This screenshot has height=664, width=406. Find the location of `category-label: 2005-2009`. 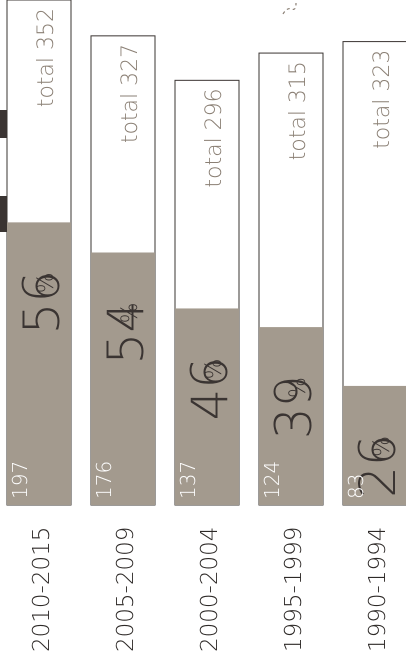

category-label: 2005-2009 is located at coordinates (126, 589).